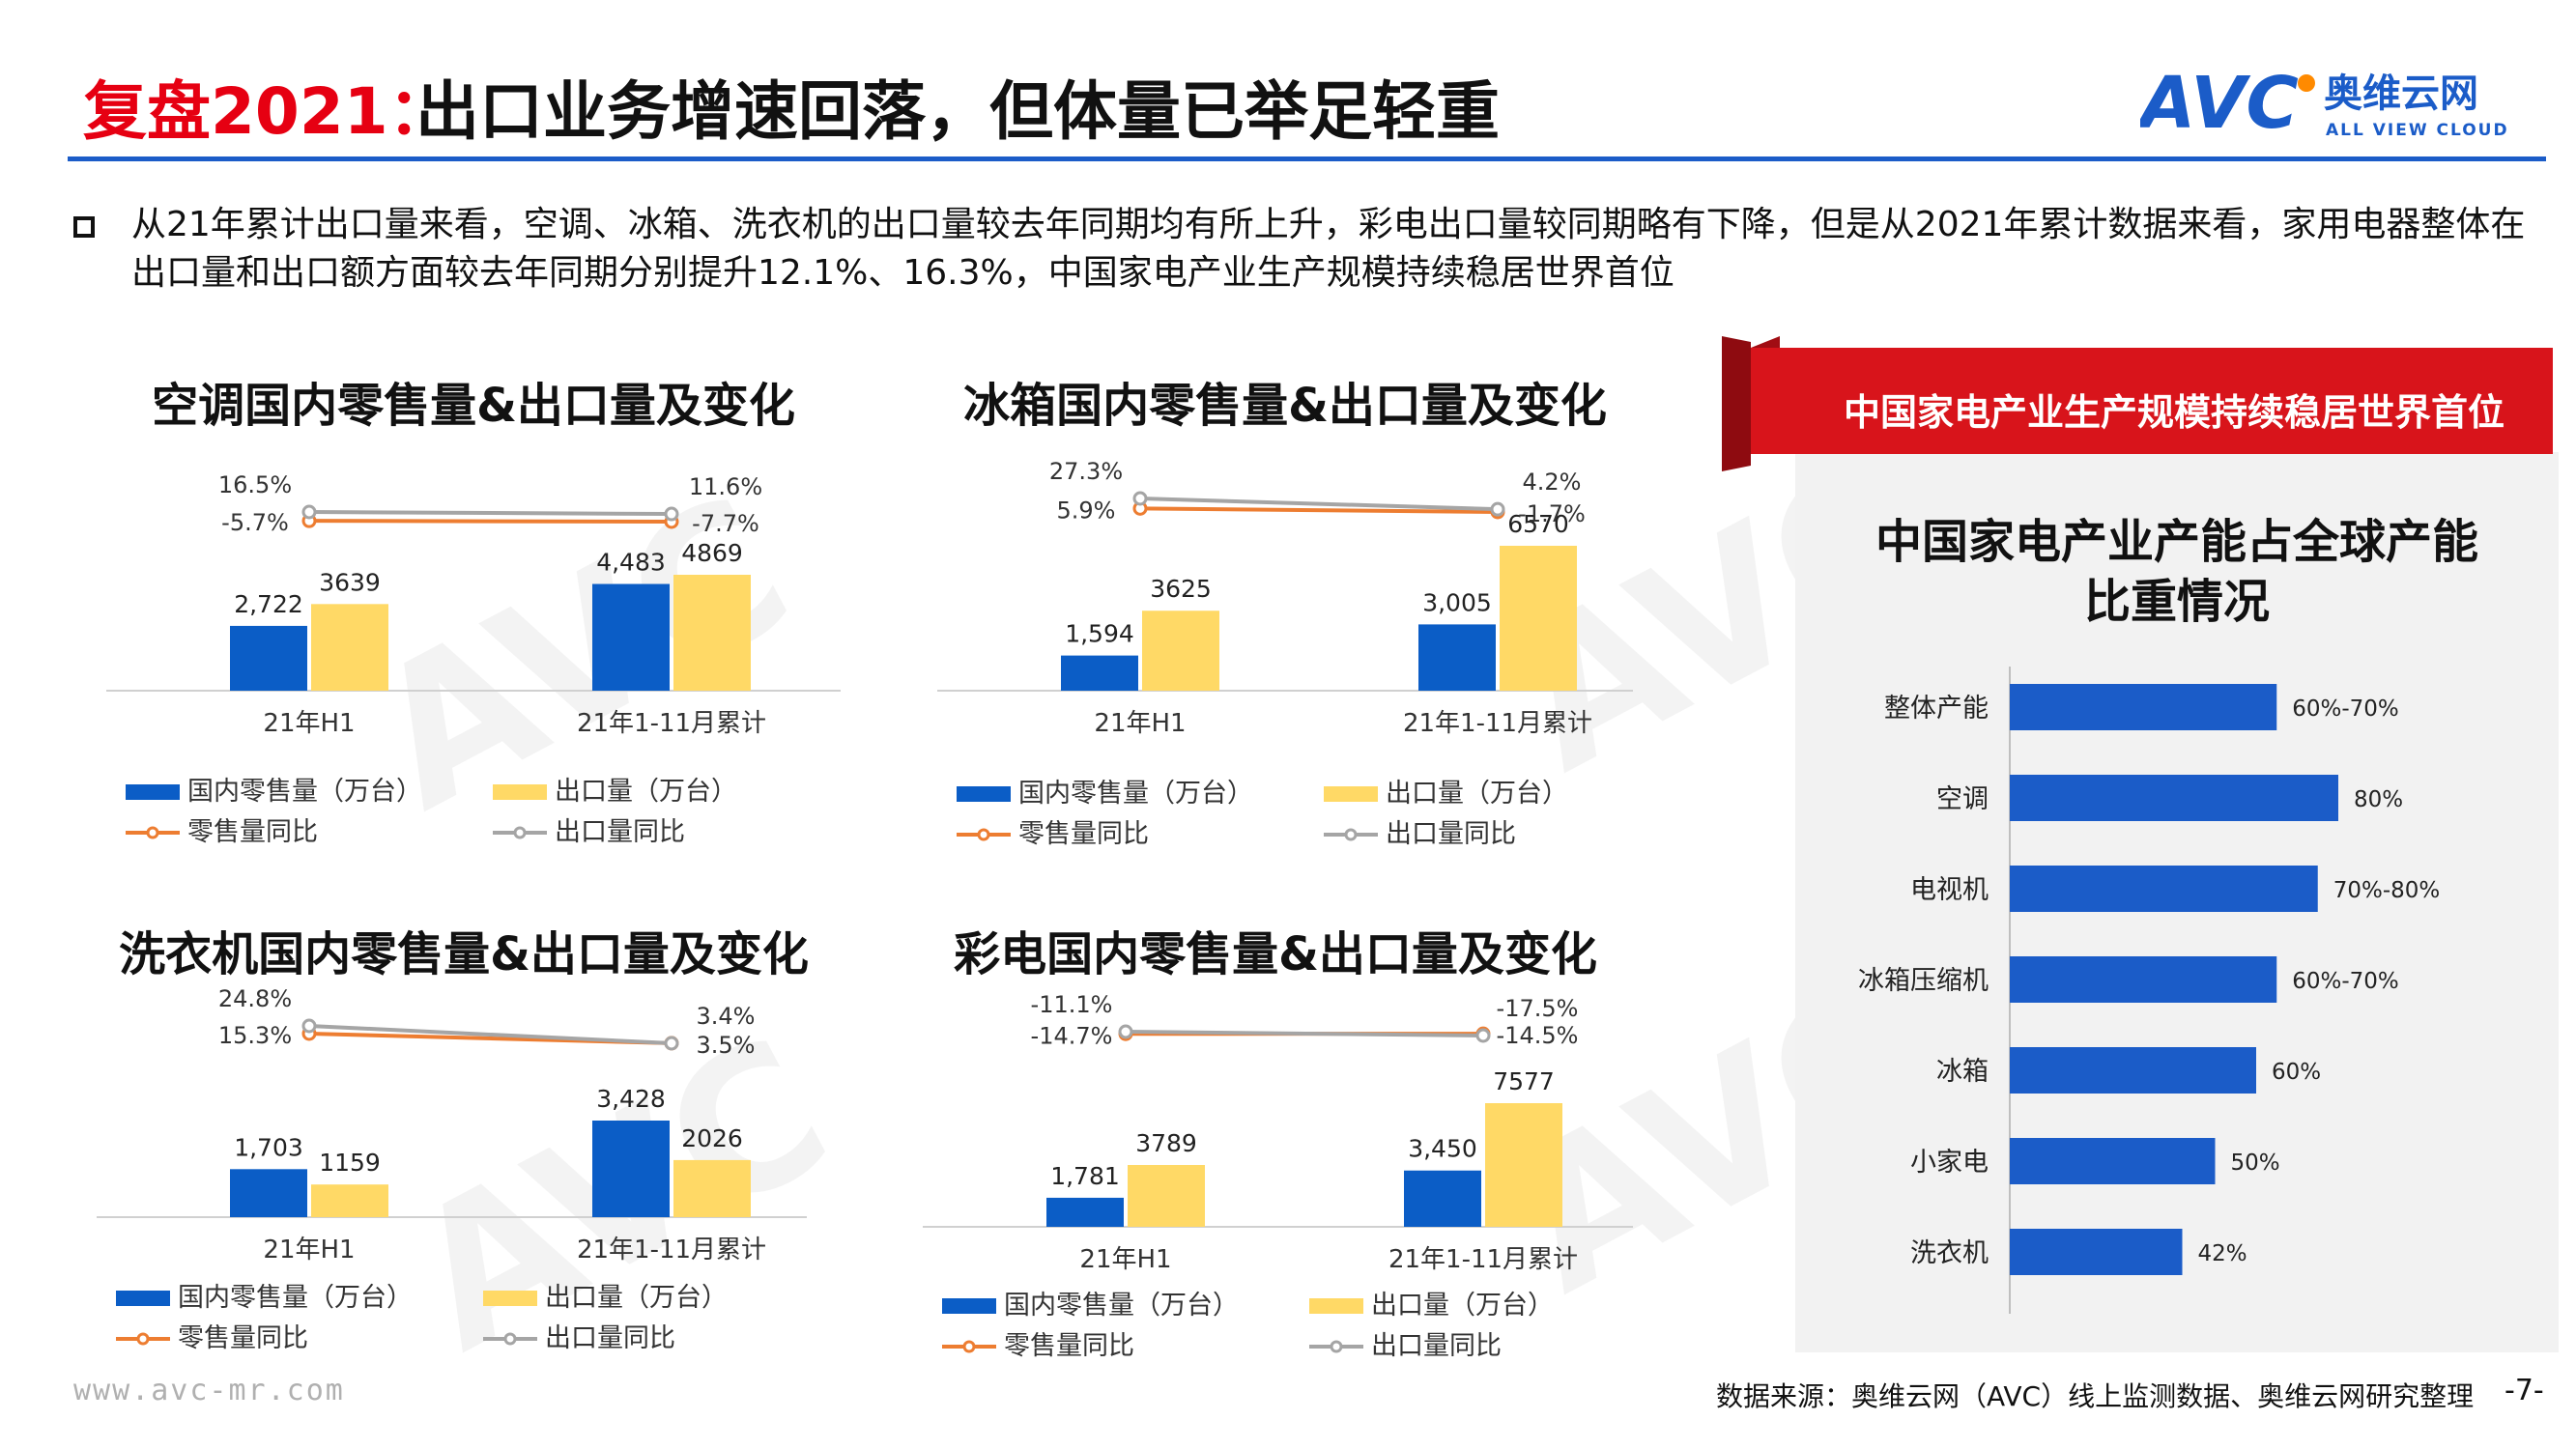 The height and width of the screenshot is (1449, 2576). I want to click on yoy-value-label: 3.5%, so click(727, 1045).